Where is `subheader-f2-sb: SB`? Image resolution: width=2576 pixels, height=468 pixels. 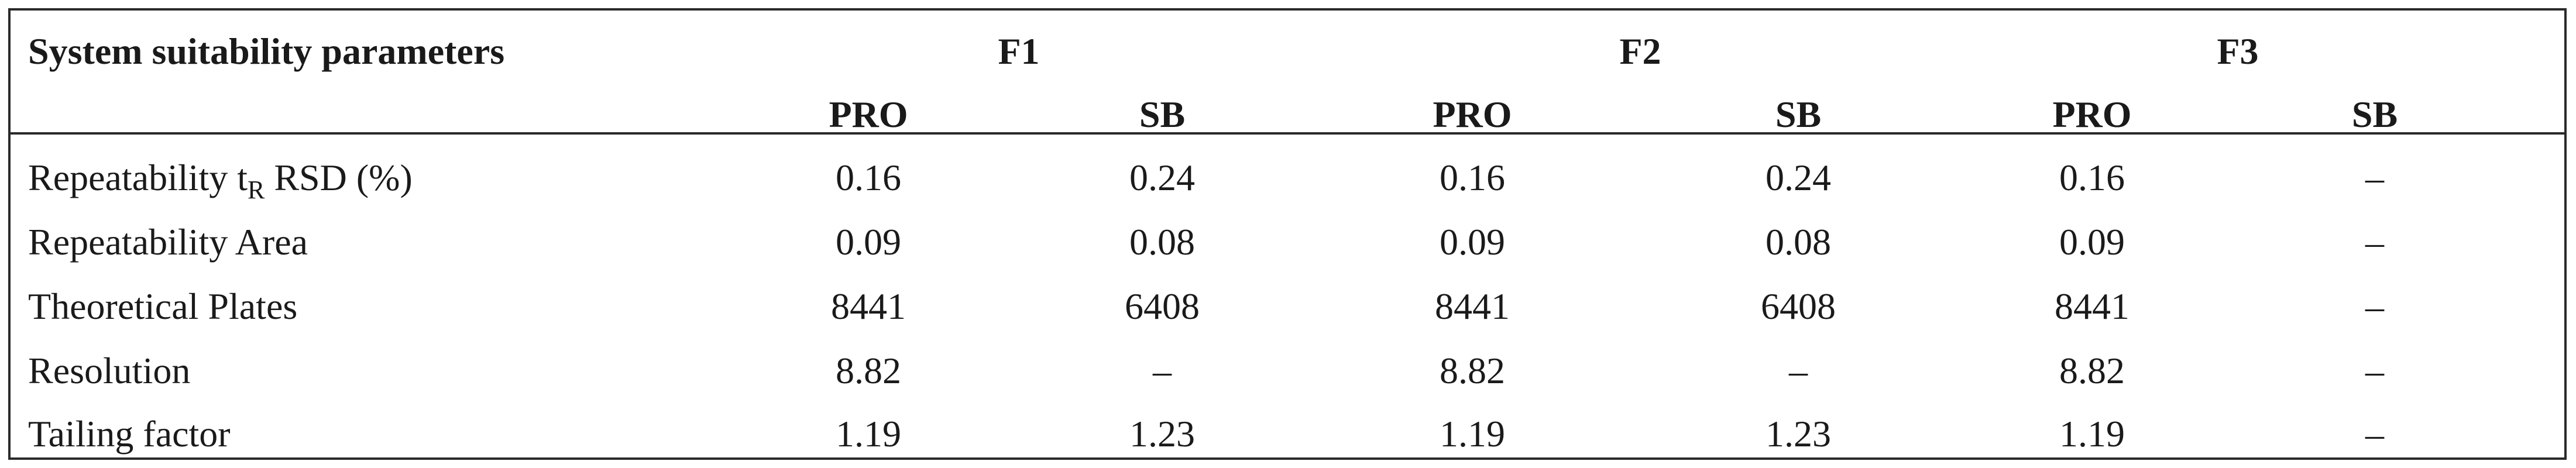
subheader-f2-sb: SB is located at coordinates (1798, 114).